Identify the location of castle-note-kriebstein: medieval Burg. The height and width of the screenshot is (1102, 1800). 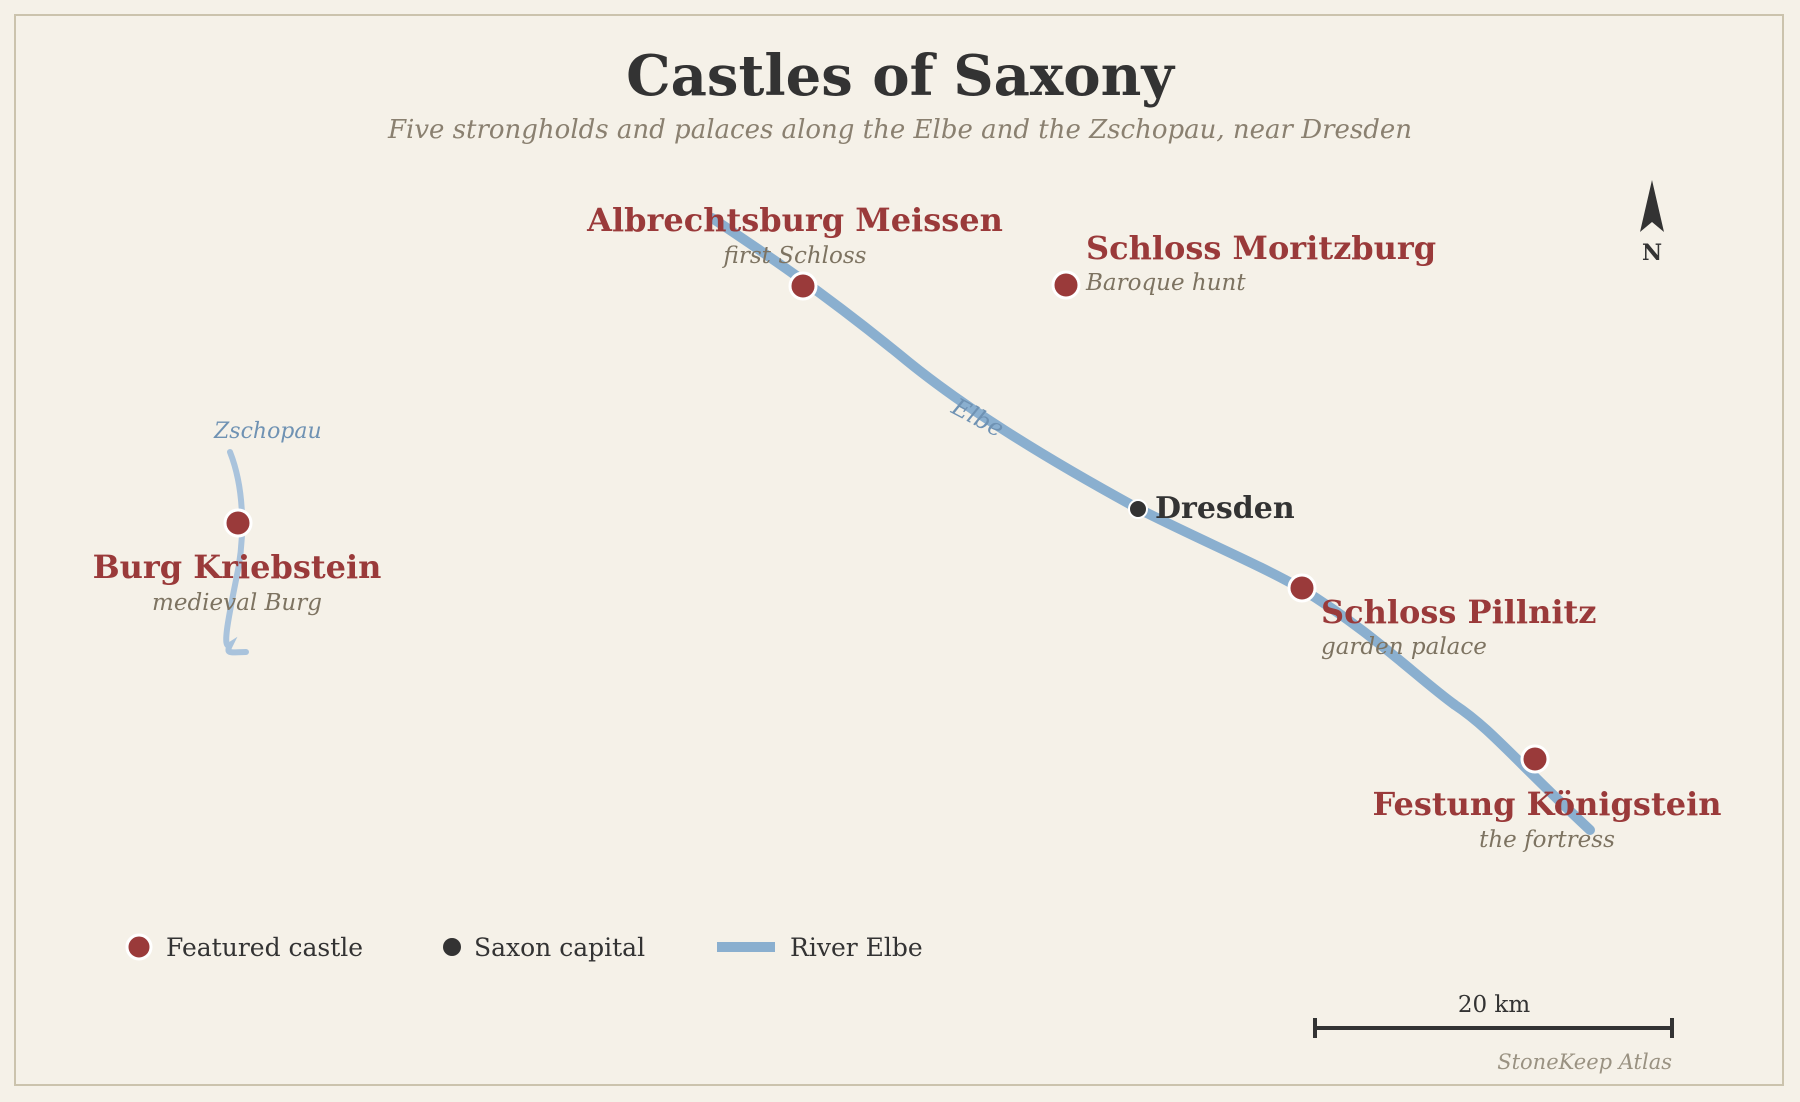
(237, 603).